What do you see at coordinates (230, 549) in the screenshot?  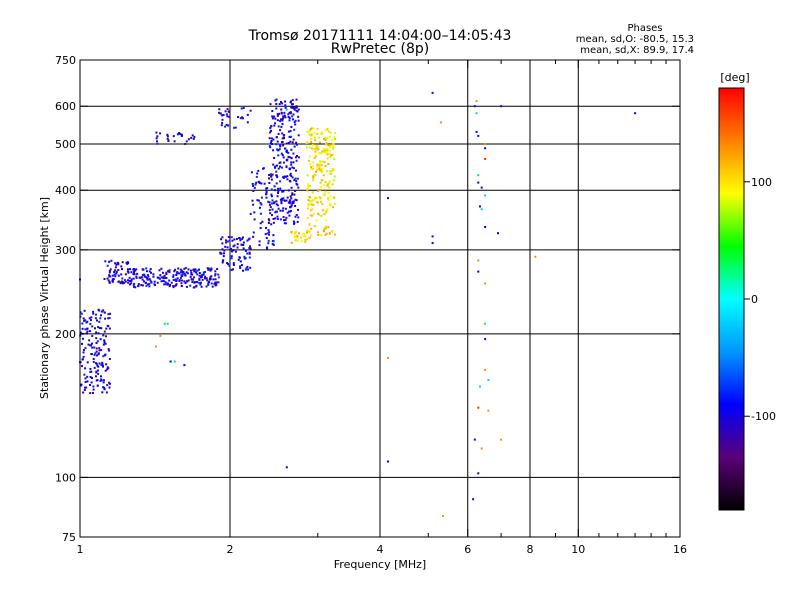 I see `x-tick-label: 2` at bounding box center [230, 549].